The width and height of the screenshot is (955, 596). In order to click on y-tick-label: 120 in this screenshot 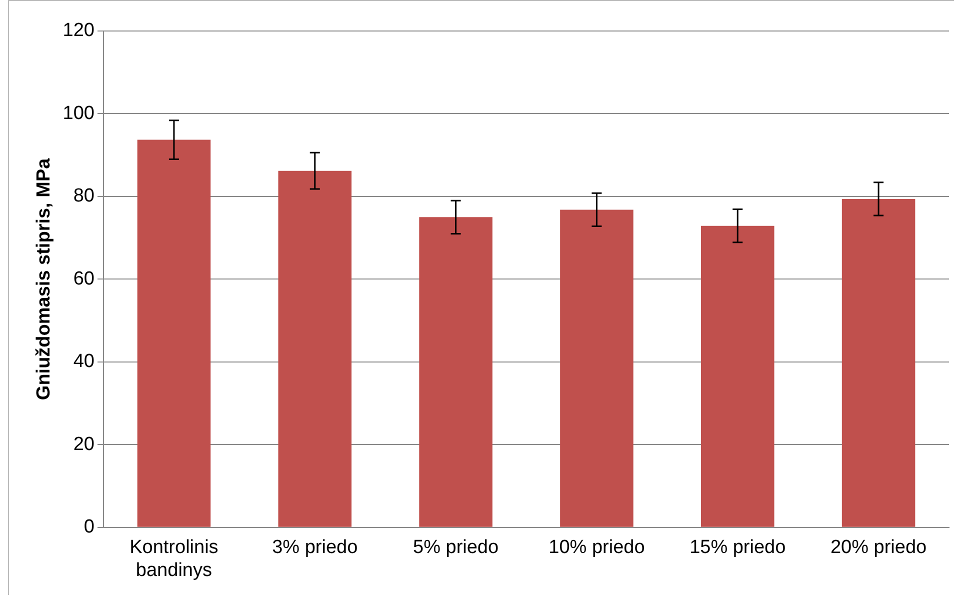, I will do `click(78, 31)`.